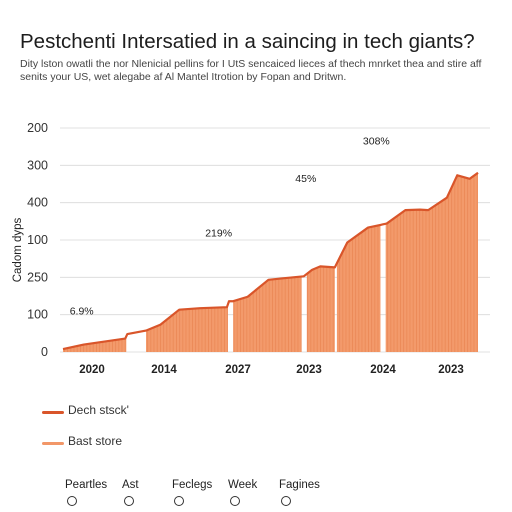 Image resolution: width=512 pixels, height=512 pixels. I want to click on filter-label: Feclegs, so click(192, 485).